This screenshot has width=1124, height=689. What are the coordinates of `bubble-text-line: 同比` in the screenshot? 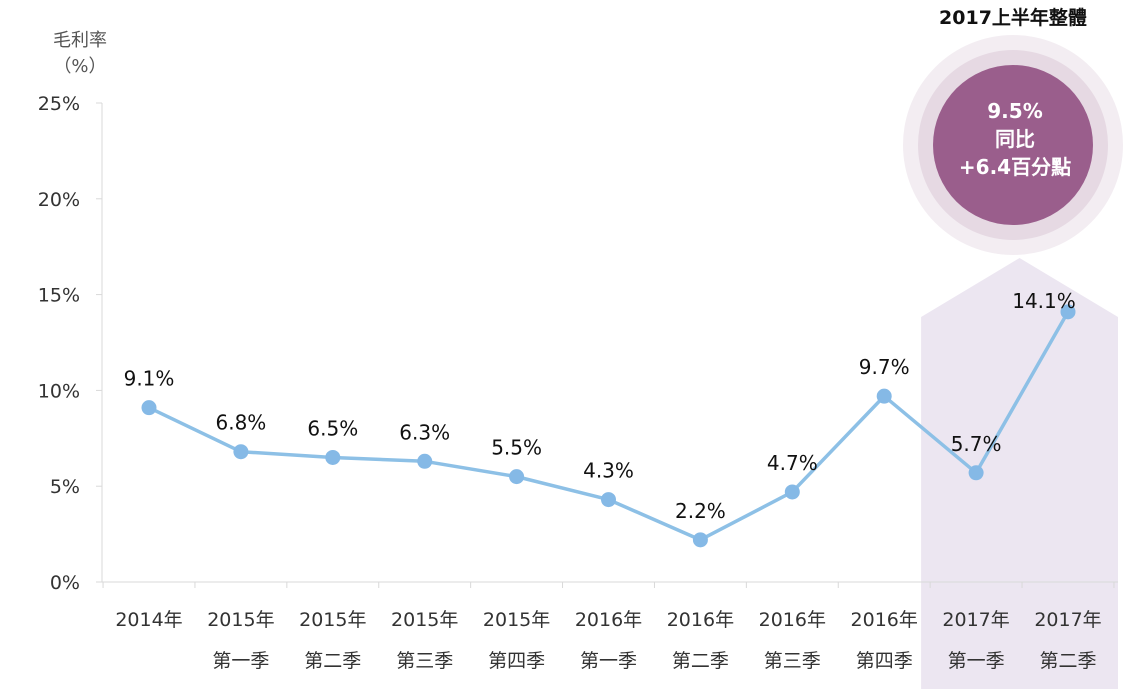 It's located at (1015, 139).